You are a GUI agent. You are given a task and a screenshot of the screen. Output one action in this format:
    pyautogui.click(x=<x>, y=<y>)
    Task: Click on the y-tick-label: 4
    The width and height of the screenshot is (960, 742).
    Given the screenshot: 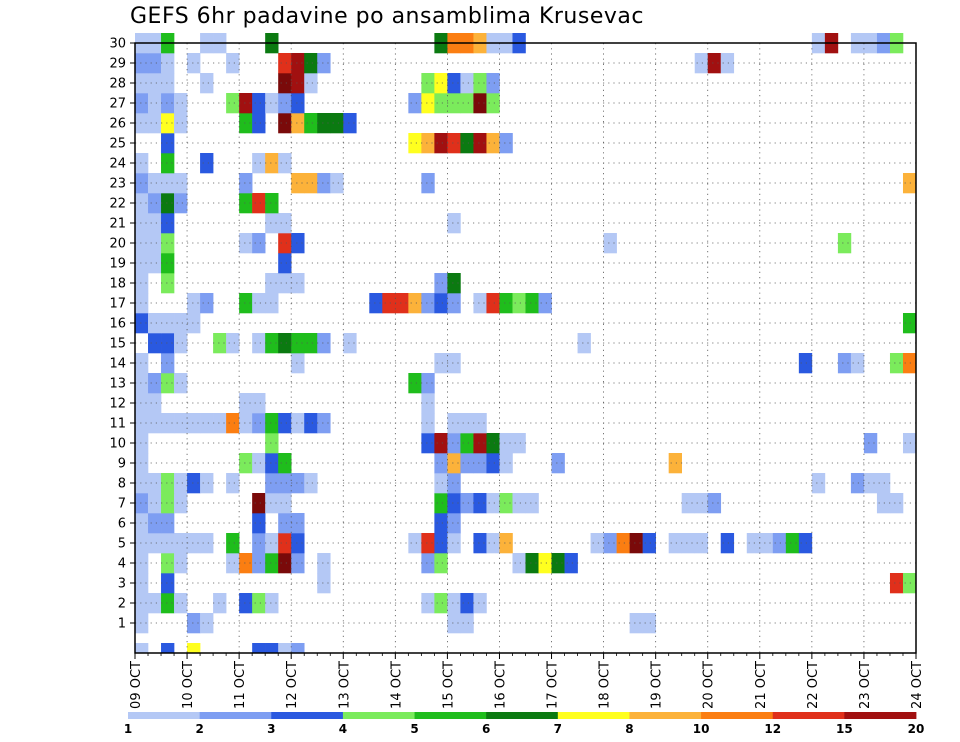 What is the action you would take?
    pyautogui.click(x=122, y=564)
    